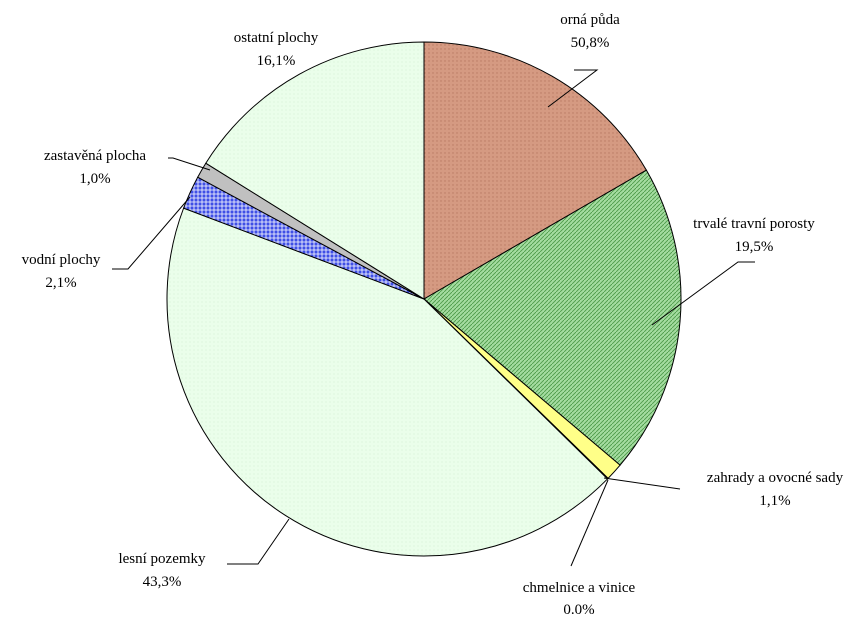 Image resolution: width=861 pixels, height=620 pixels. What do you see at coordinates (579, 599) in the screenshot?
I see `label-chmelnice: chmelnice a vinice 0.0%` at bounding box center [579, 599].